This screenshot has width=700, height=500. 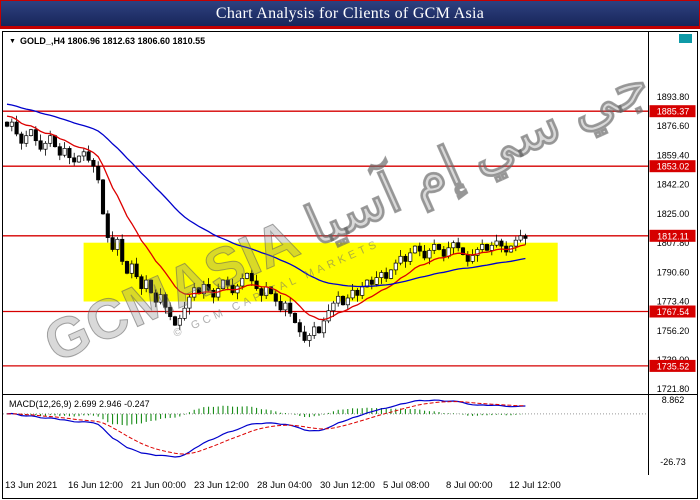 What do you see at coordinates (158, 485) in the screenshot?
I see `time-axis-label: 21 Jun 00:00` at bounding box center [158, 485].